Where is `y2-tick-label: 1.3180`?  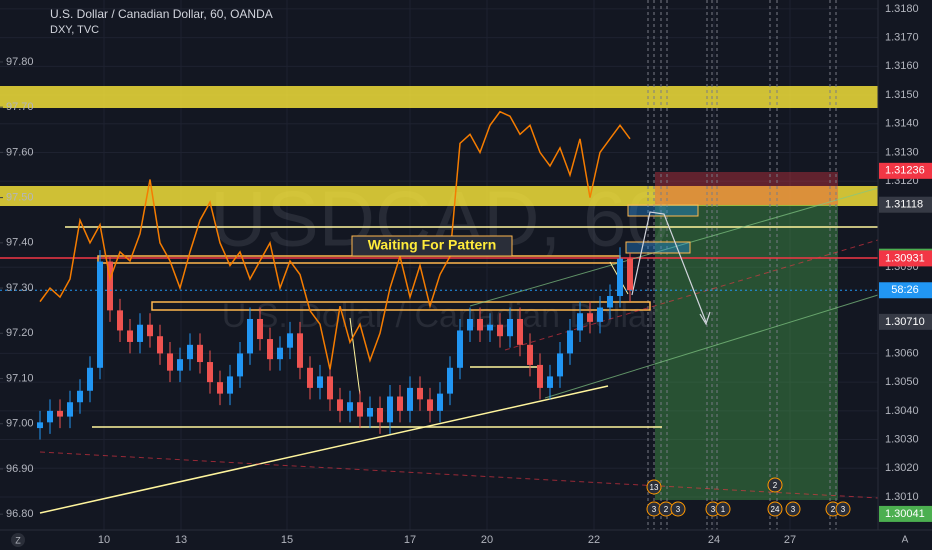 y2-tick-label: 1.3180 is located at coordinates (902, 9).